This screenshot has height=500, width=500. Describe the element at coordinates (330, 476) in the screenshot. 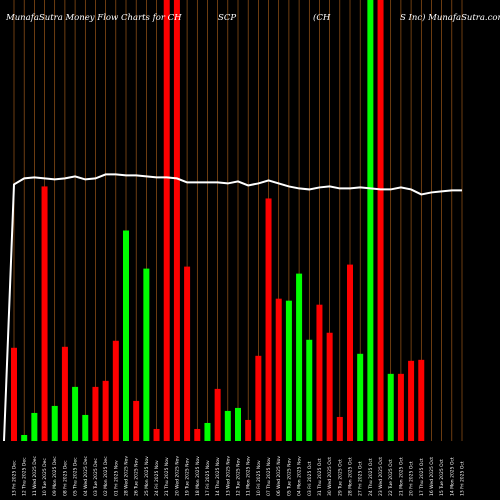

I see `x-tick-label: 30 Wed 2025 Oct` at that location.